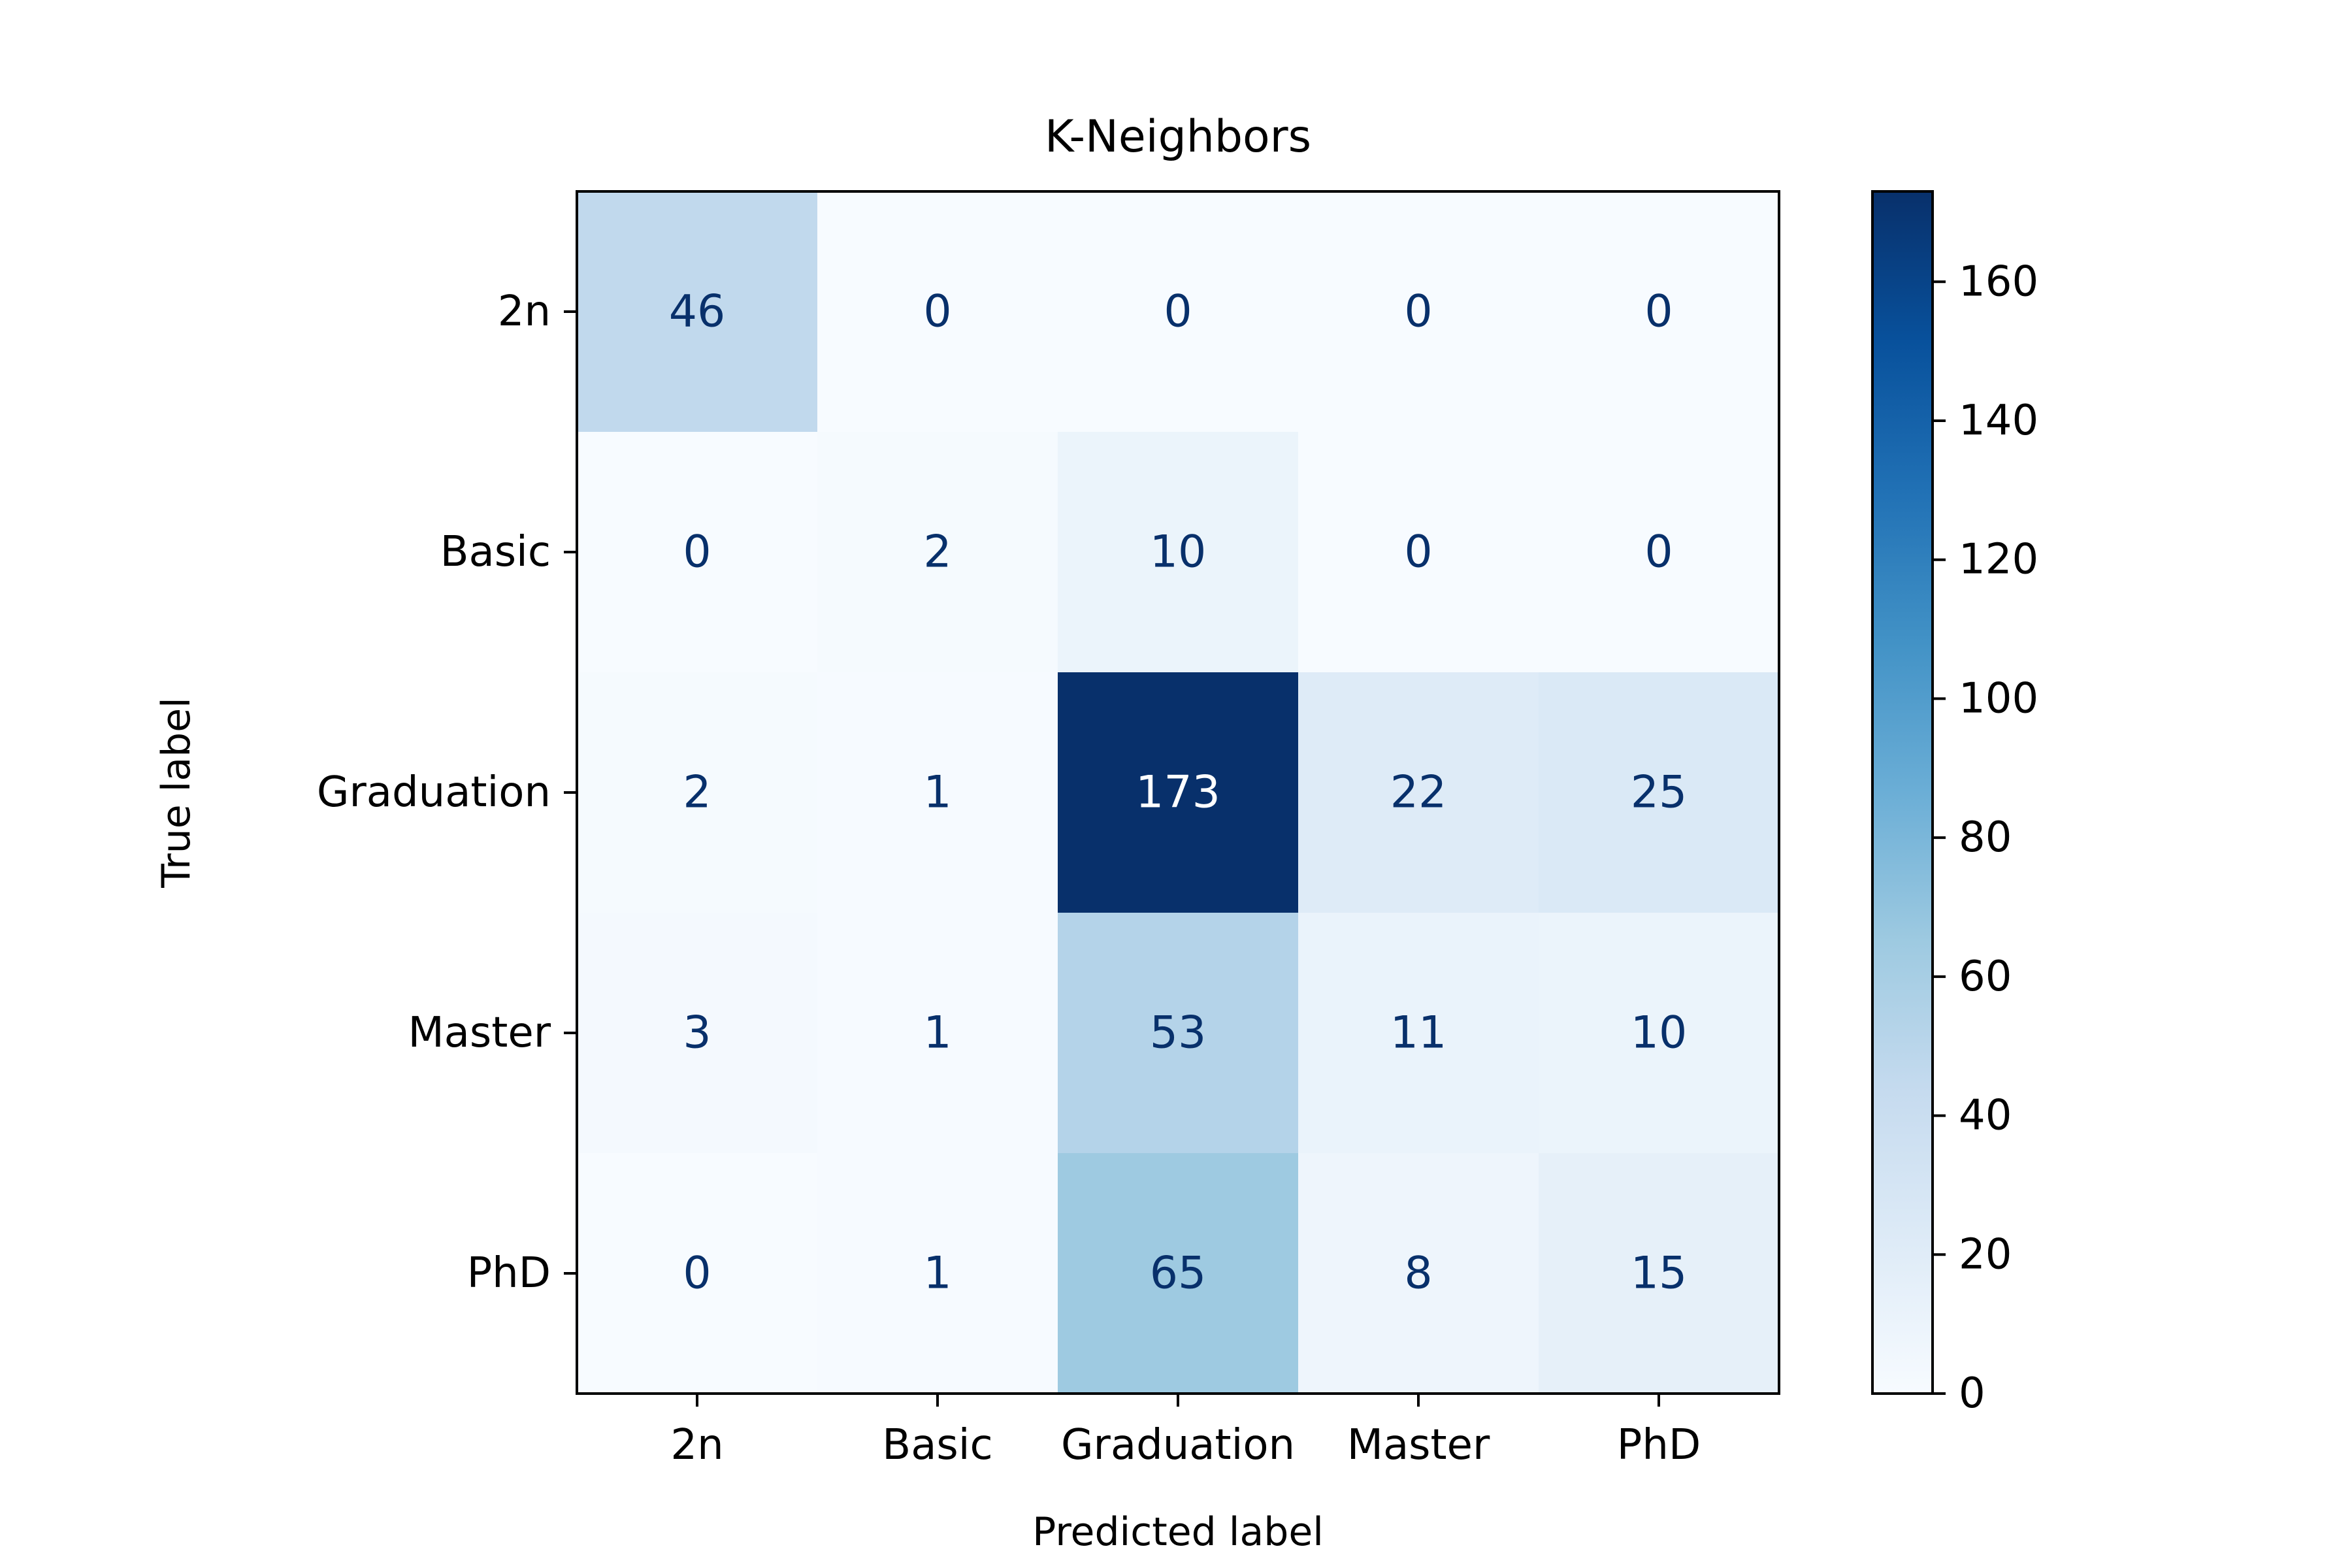 The width and height of the screenshot is (2352, 1568). I want to click on cell-value-label: 25, so click(1659, 793).